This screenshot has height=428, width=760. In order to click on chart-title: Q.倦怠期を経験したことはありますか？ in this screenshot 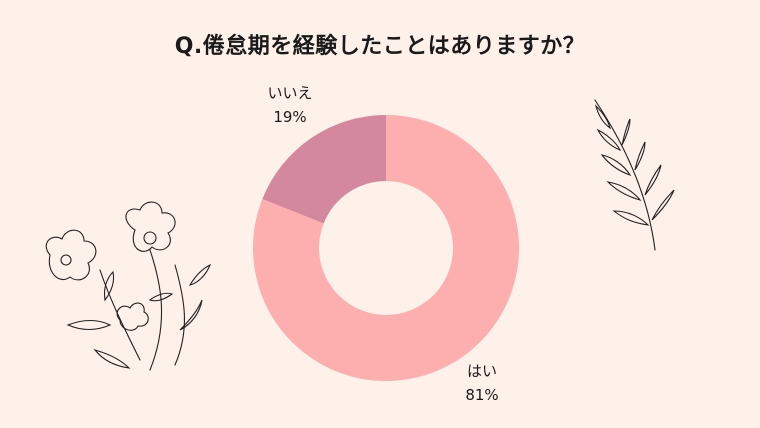, I will do `click(380, 46)`.